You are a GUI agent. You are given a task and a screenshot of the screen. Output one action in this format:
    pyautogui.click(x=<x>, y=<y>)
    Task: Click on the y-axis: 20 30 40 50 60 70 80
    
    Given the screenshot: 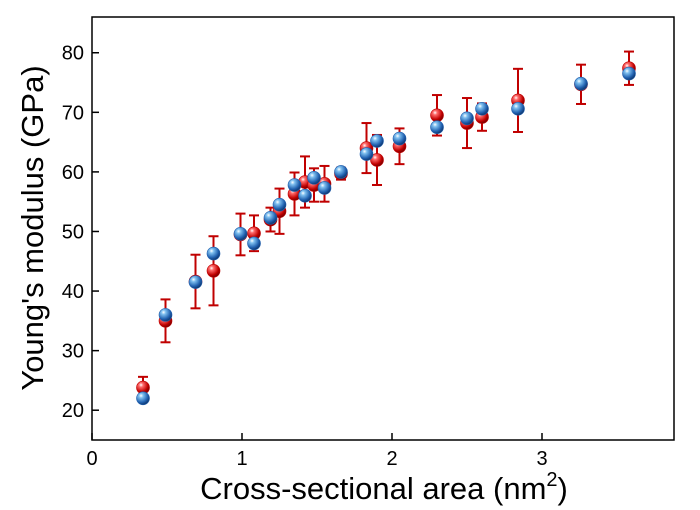 What is the action you would take?
    pyautogui.click(x=80, y=232)
    